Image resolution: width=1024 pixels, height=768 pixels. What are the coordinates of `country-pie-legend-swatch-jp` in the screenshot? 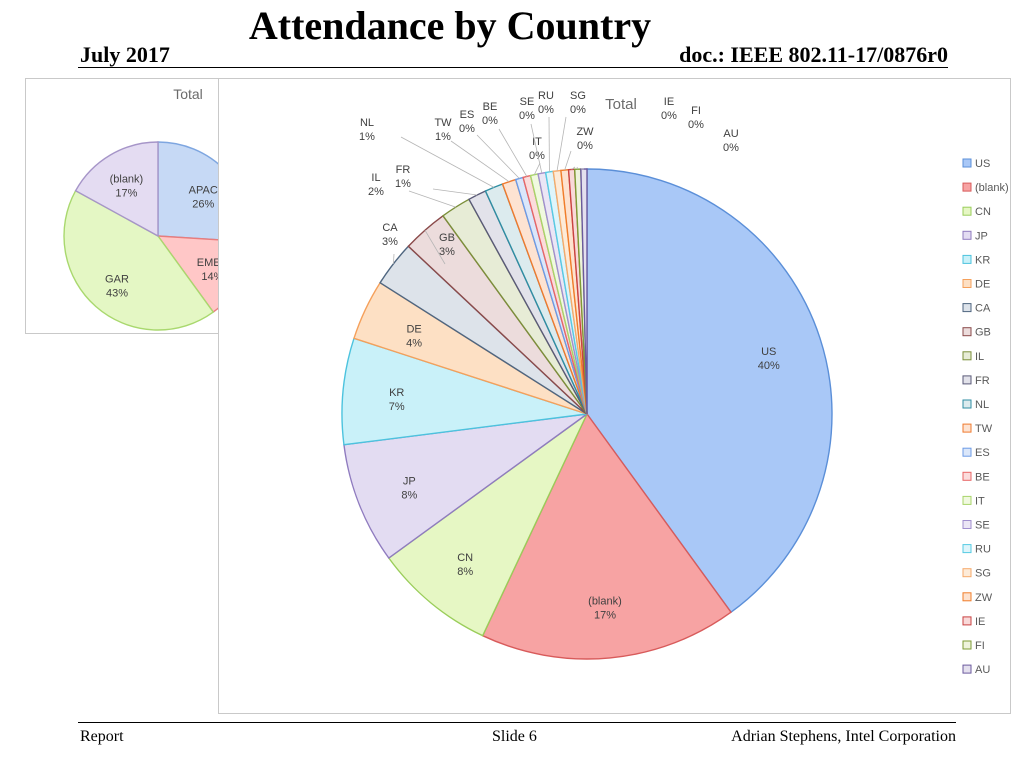 It's located at (967, 235).